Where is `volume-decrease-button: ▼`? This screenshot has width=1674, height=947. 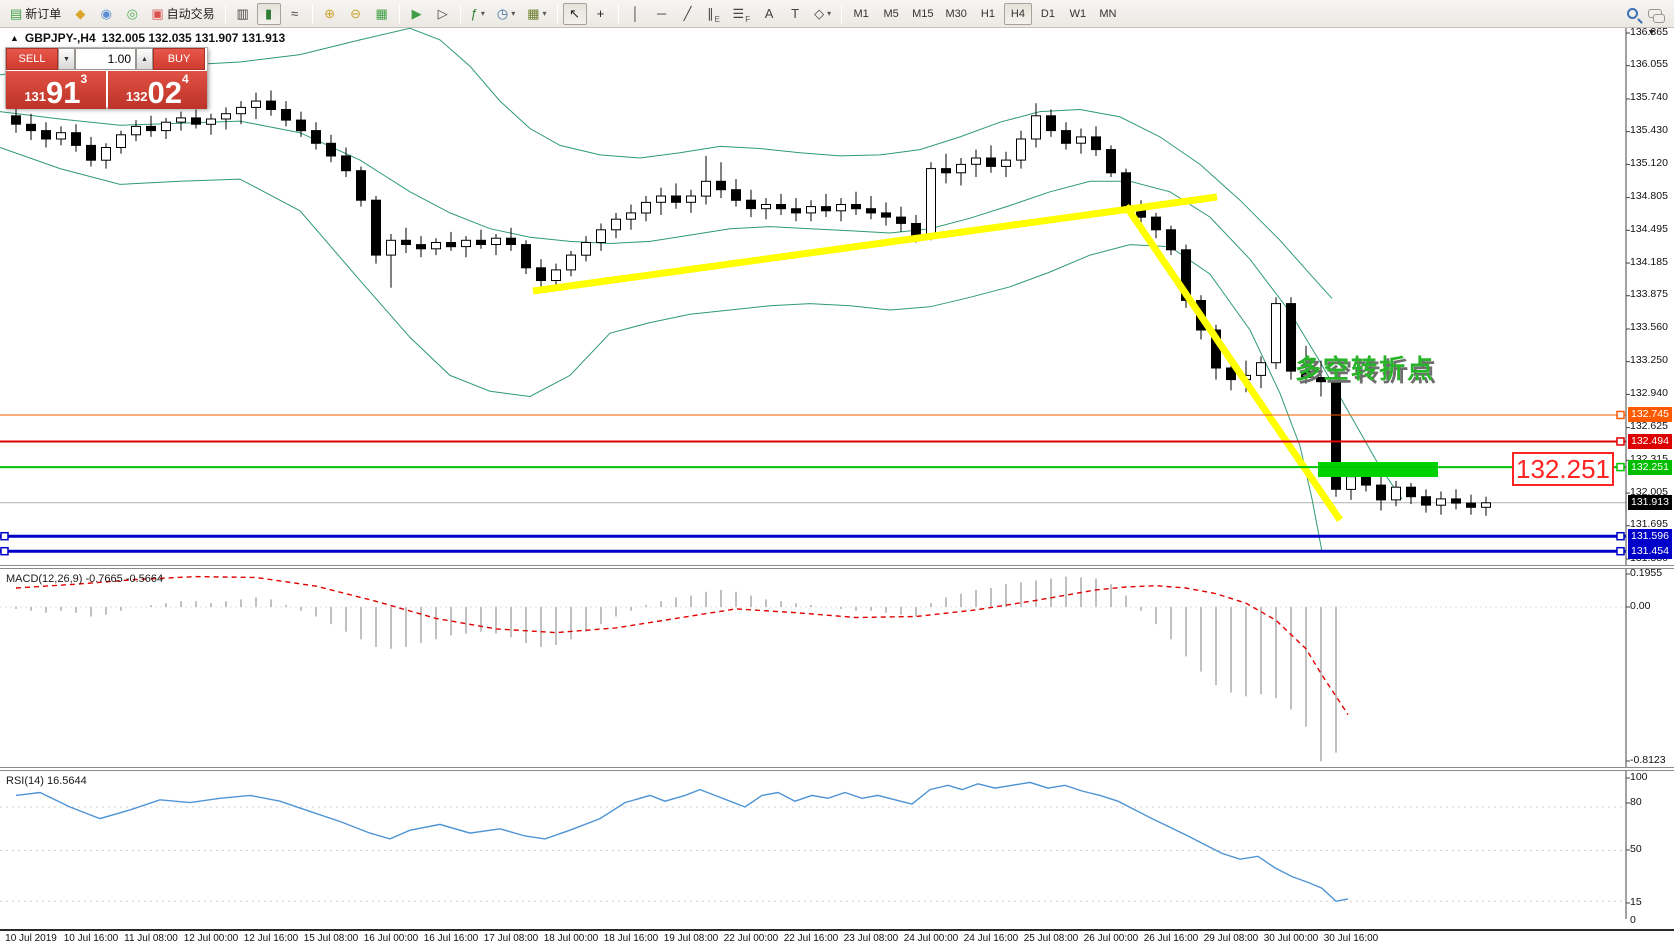 volume-decrease-button: ▼ is located at coordinates (66, 59).